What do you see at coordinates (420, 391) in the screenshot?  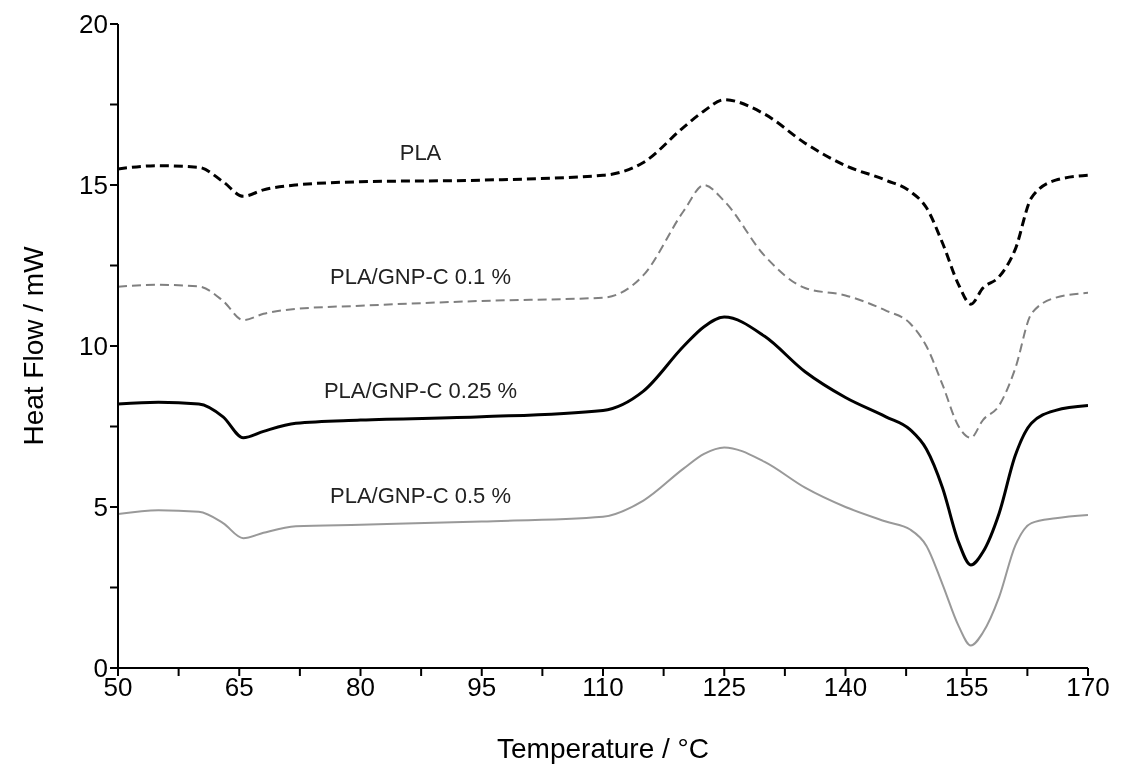 I see `series-label: PLA/GNP-C 0.25 %` at bounding box center [420, 391].